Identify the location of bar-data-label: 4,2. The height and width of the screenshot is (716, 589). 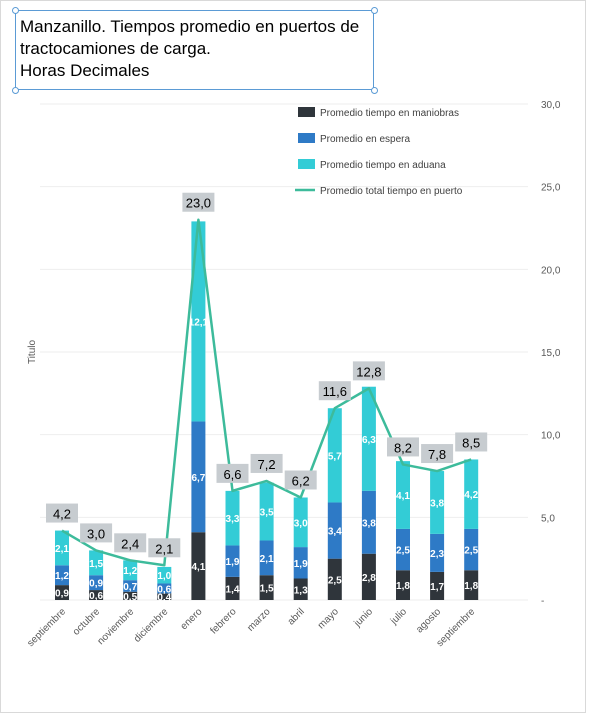
(471, 495).